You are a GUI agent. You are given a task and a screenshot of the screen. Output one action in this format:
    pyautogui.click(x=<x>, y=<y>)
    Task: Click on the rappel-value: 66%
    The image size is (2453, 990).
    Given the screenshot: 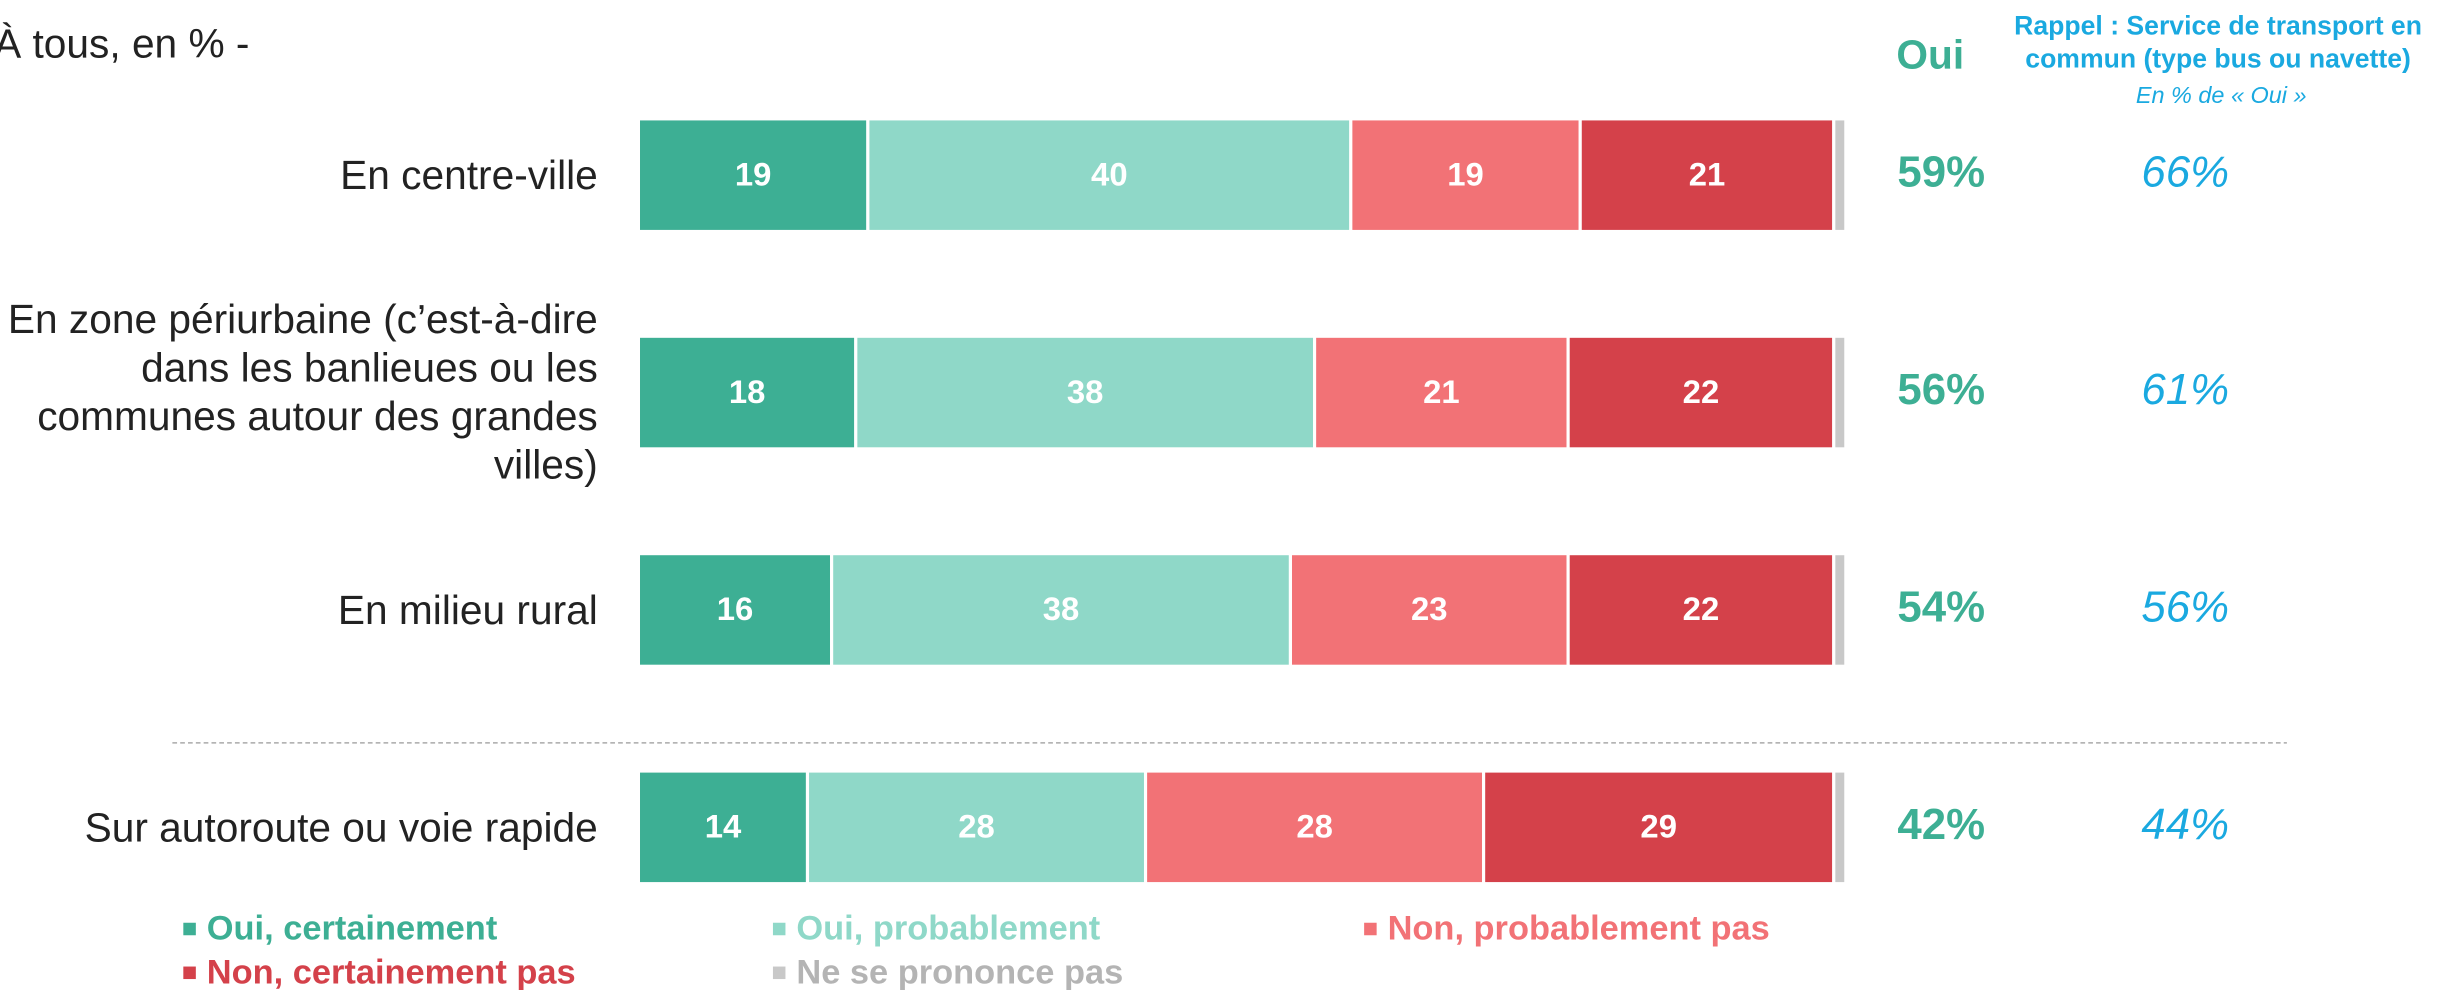 What is the action you would take?
    pyautogui.click(x=2185, y=172)
    